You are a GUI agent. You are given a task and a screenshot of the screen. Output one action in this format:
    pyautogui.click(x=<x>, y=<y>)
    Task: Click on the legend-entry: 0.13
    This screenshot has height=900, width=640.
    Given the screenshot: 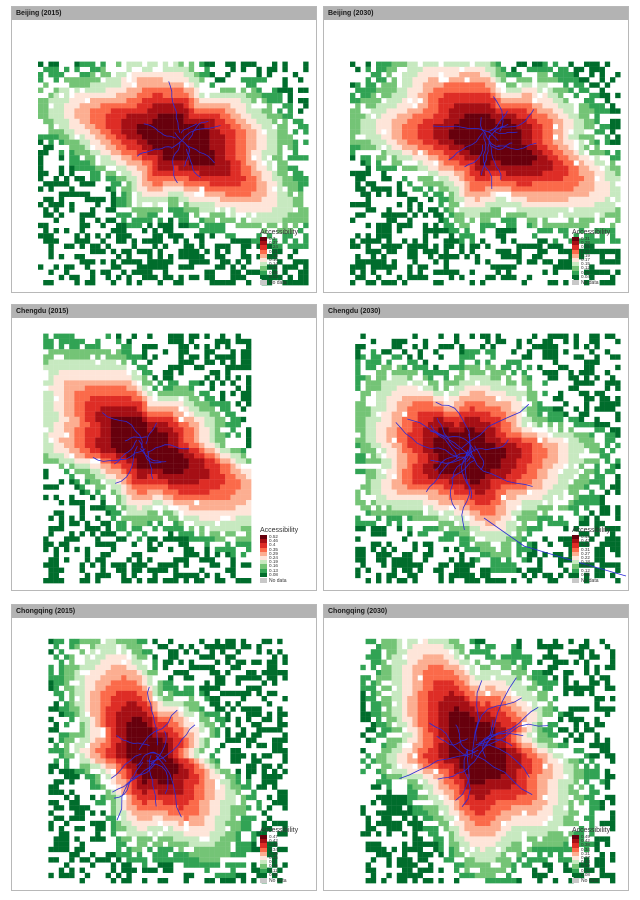 What is the action you would take?
    pyautogui.click(x=279, y=570)
    